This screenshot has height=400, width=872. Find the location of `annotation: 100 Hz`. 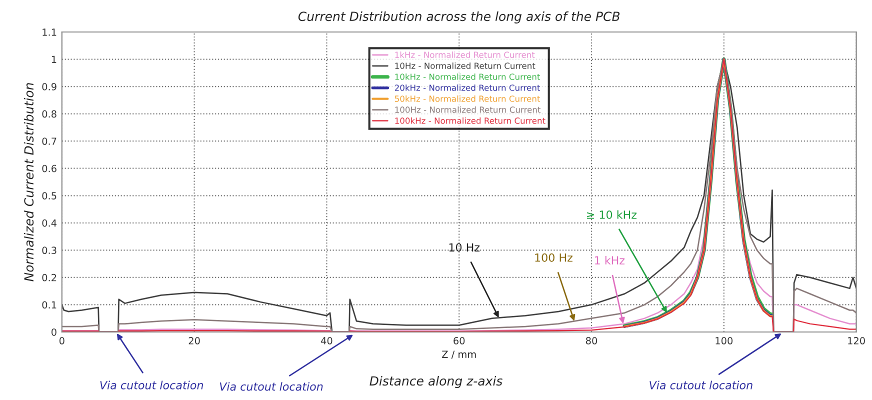

annotation: 100 Hz is located at coordinates (553, 257).